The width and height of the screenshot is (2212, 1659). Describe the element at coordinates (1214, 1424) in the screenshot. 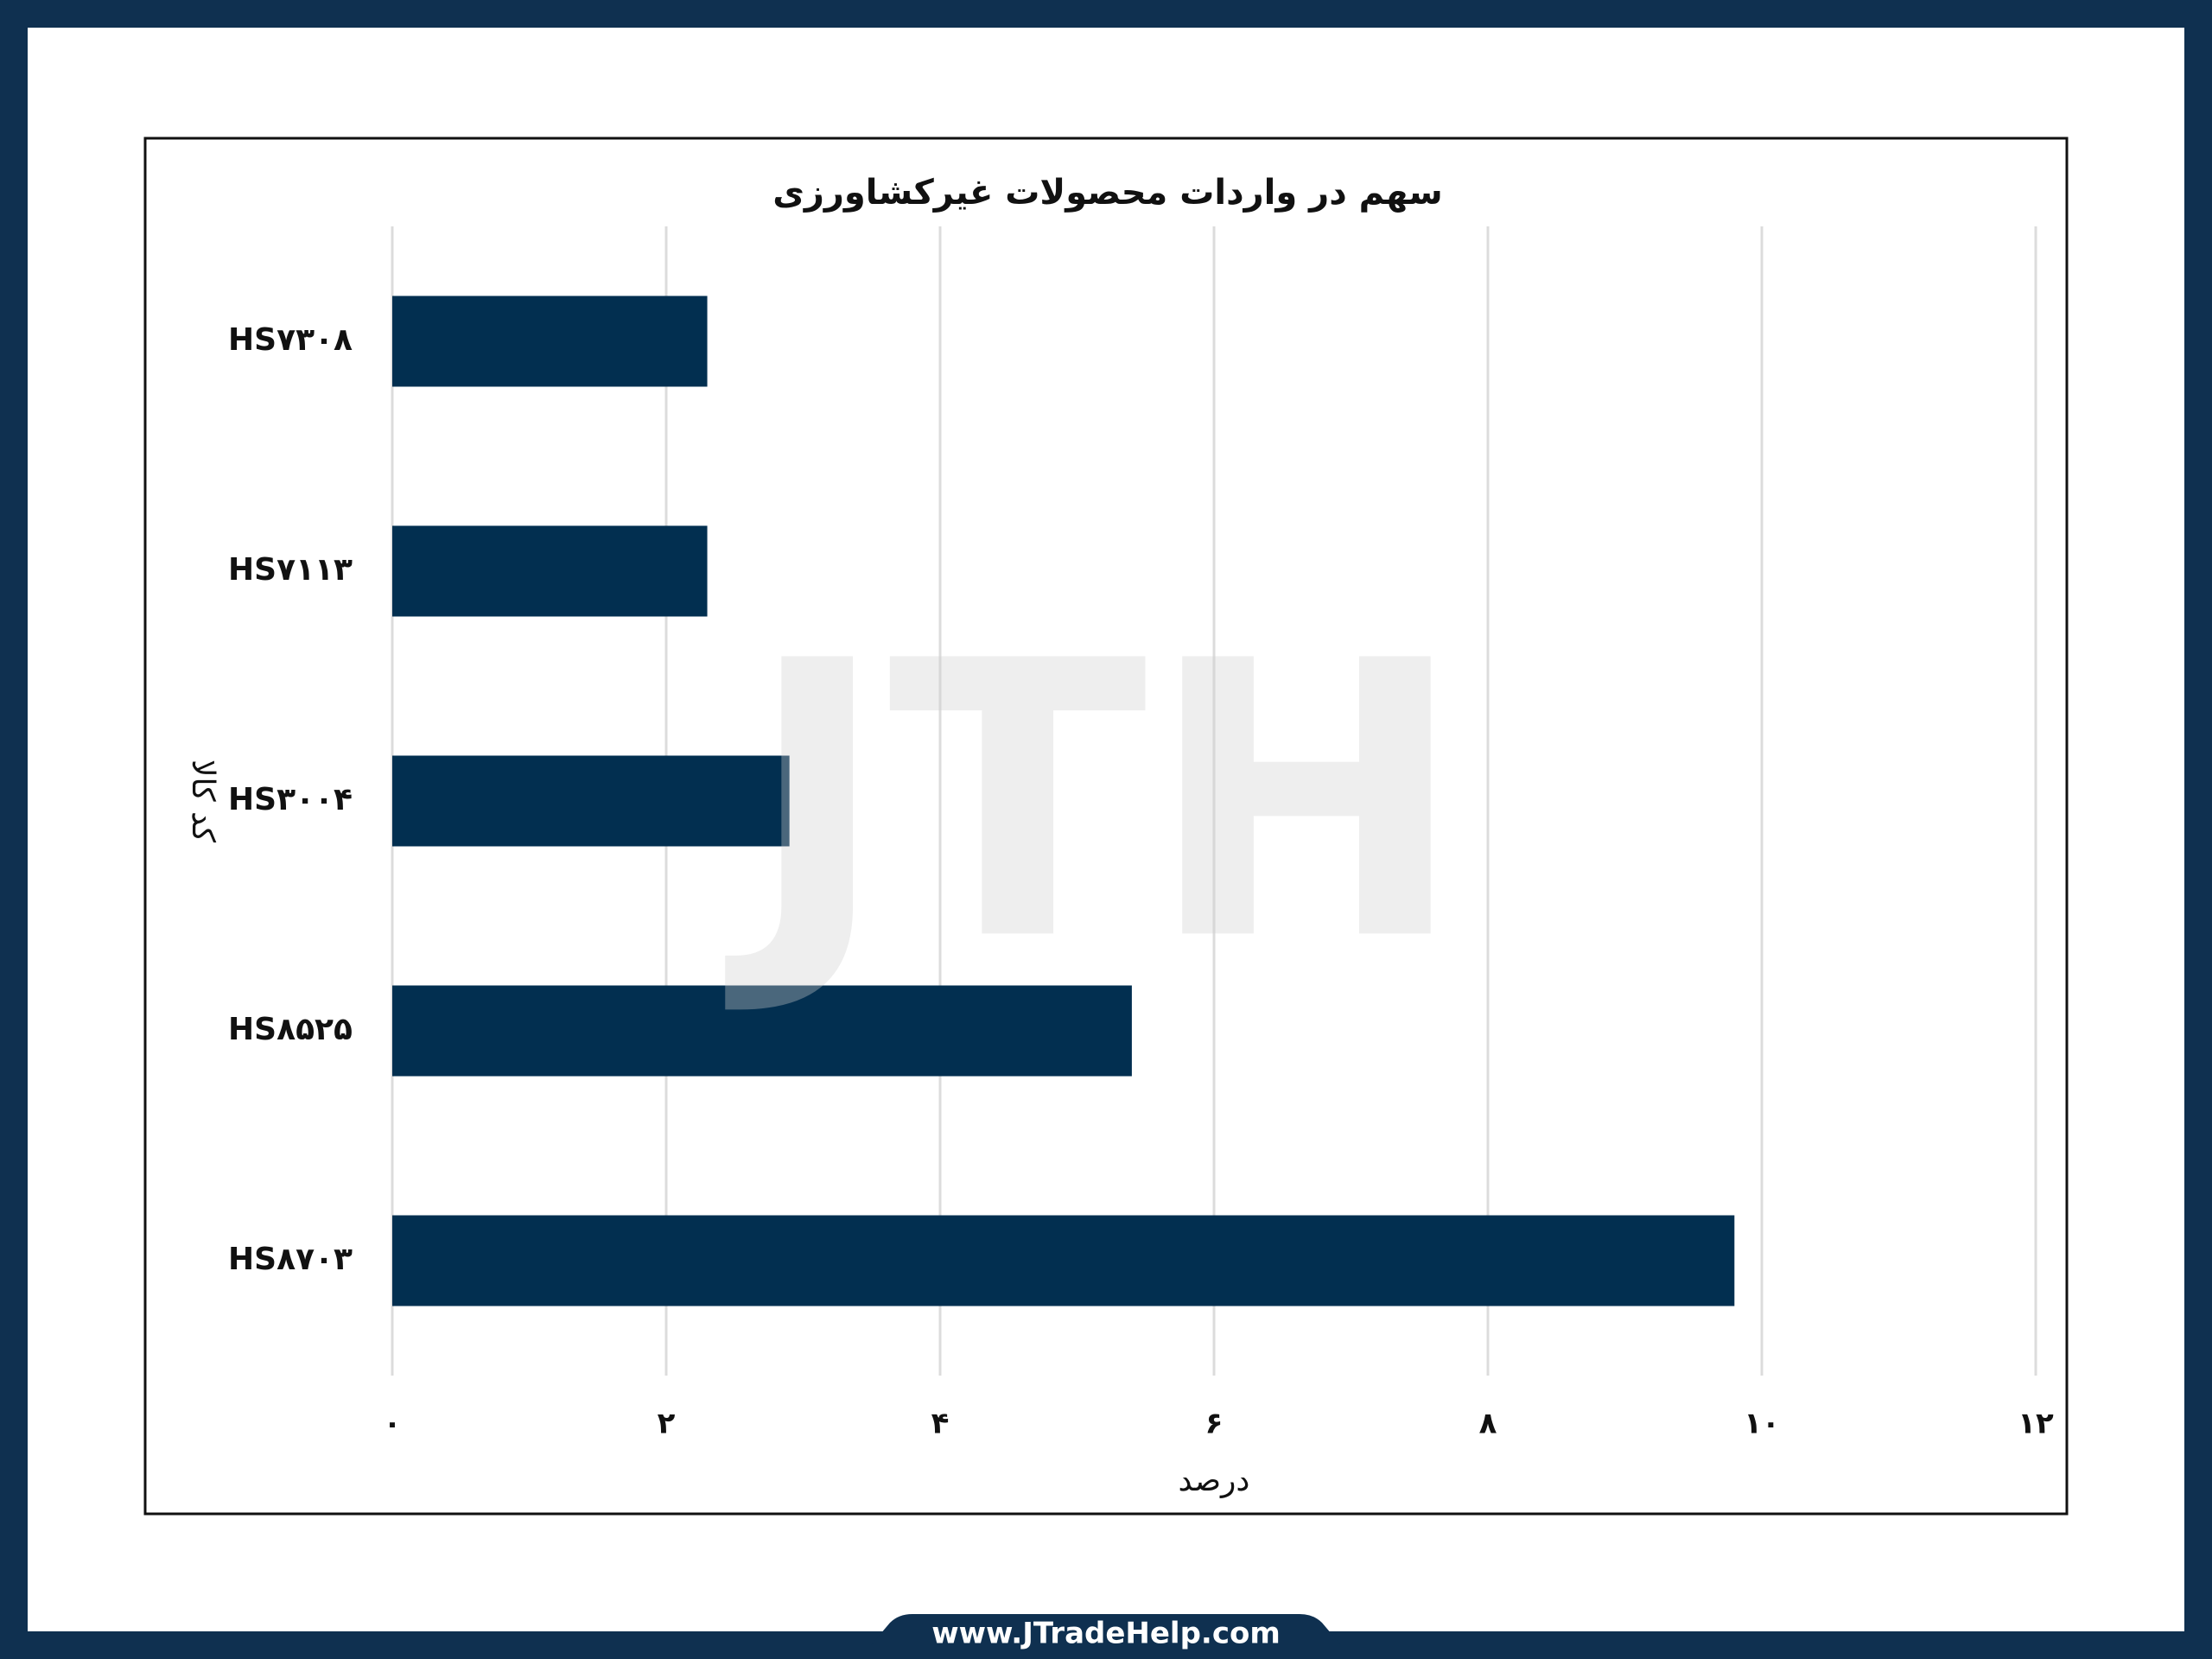

I see `x-tick-label: ۶` at that location.